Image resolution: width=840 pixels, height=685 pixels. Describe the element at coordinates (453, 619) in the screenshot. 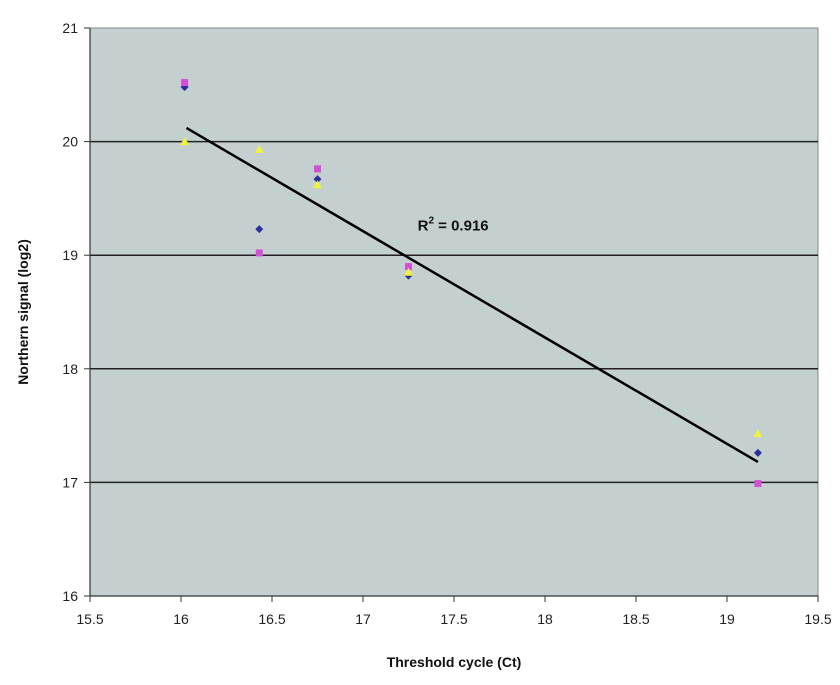

I see `x-tick-label: 17.5` at that location.